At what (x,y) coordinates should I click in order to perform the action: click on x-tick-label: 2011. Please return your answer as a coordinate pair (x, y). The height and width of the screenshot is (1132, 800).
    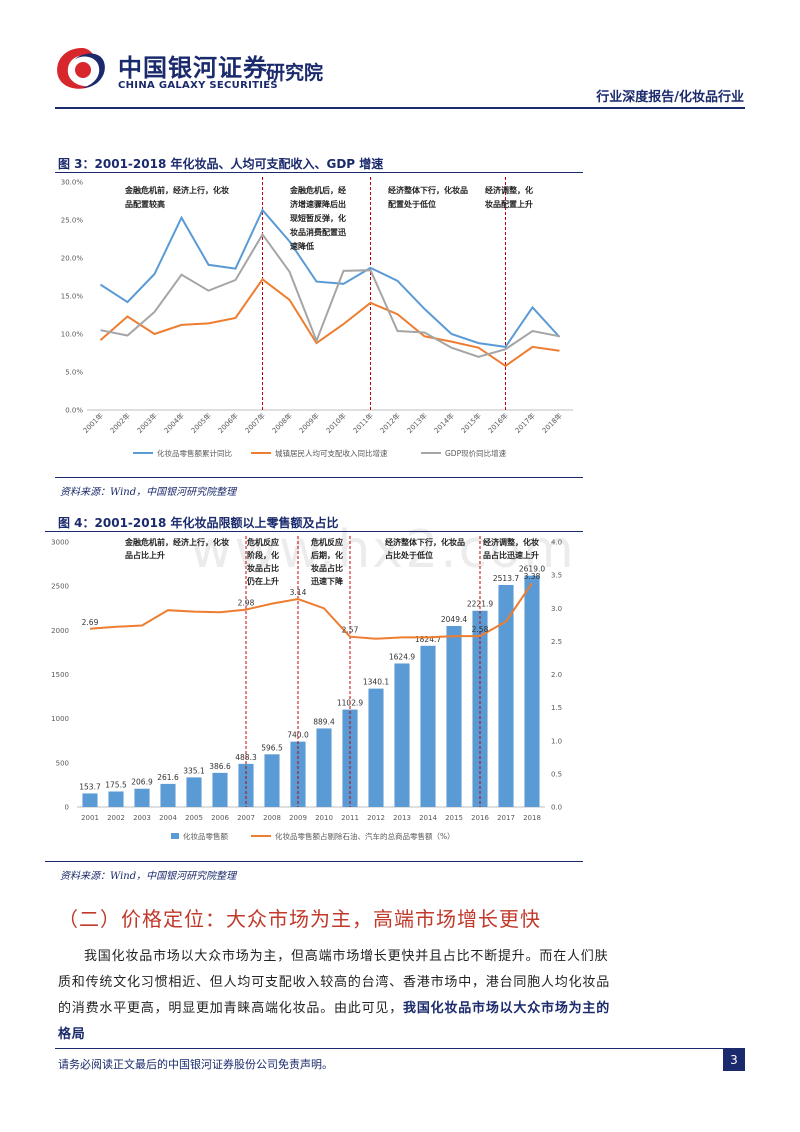
    Looking at the image, I should click on (350, 818).